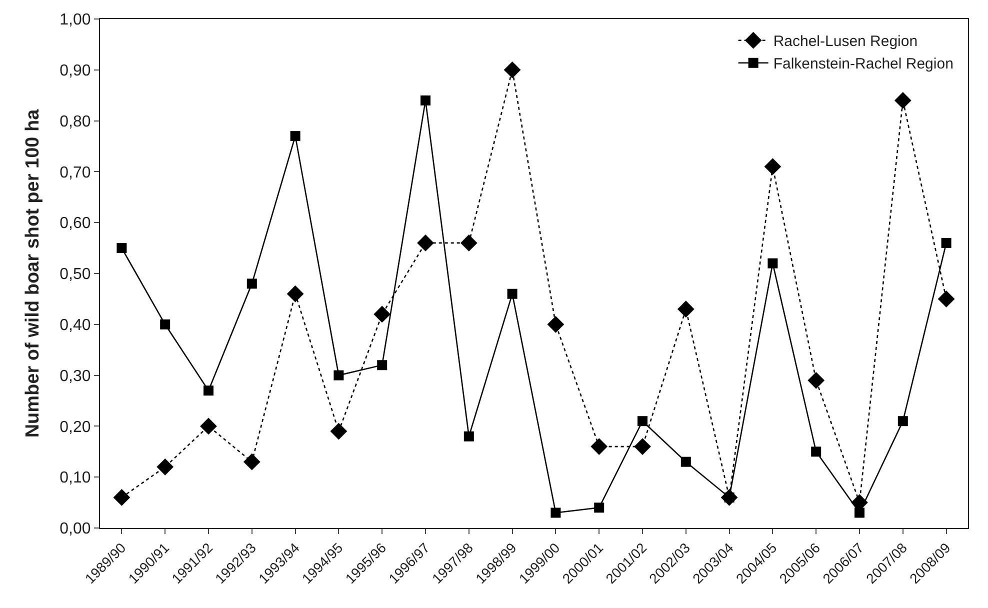 The height and width of the screenshot is (608, 988). Describe the element at coordinates (75, 478) in the screenshot. I see `y-tick-label: 0,10` at that location.